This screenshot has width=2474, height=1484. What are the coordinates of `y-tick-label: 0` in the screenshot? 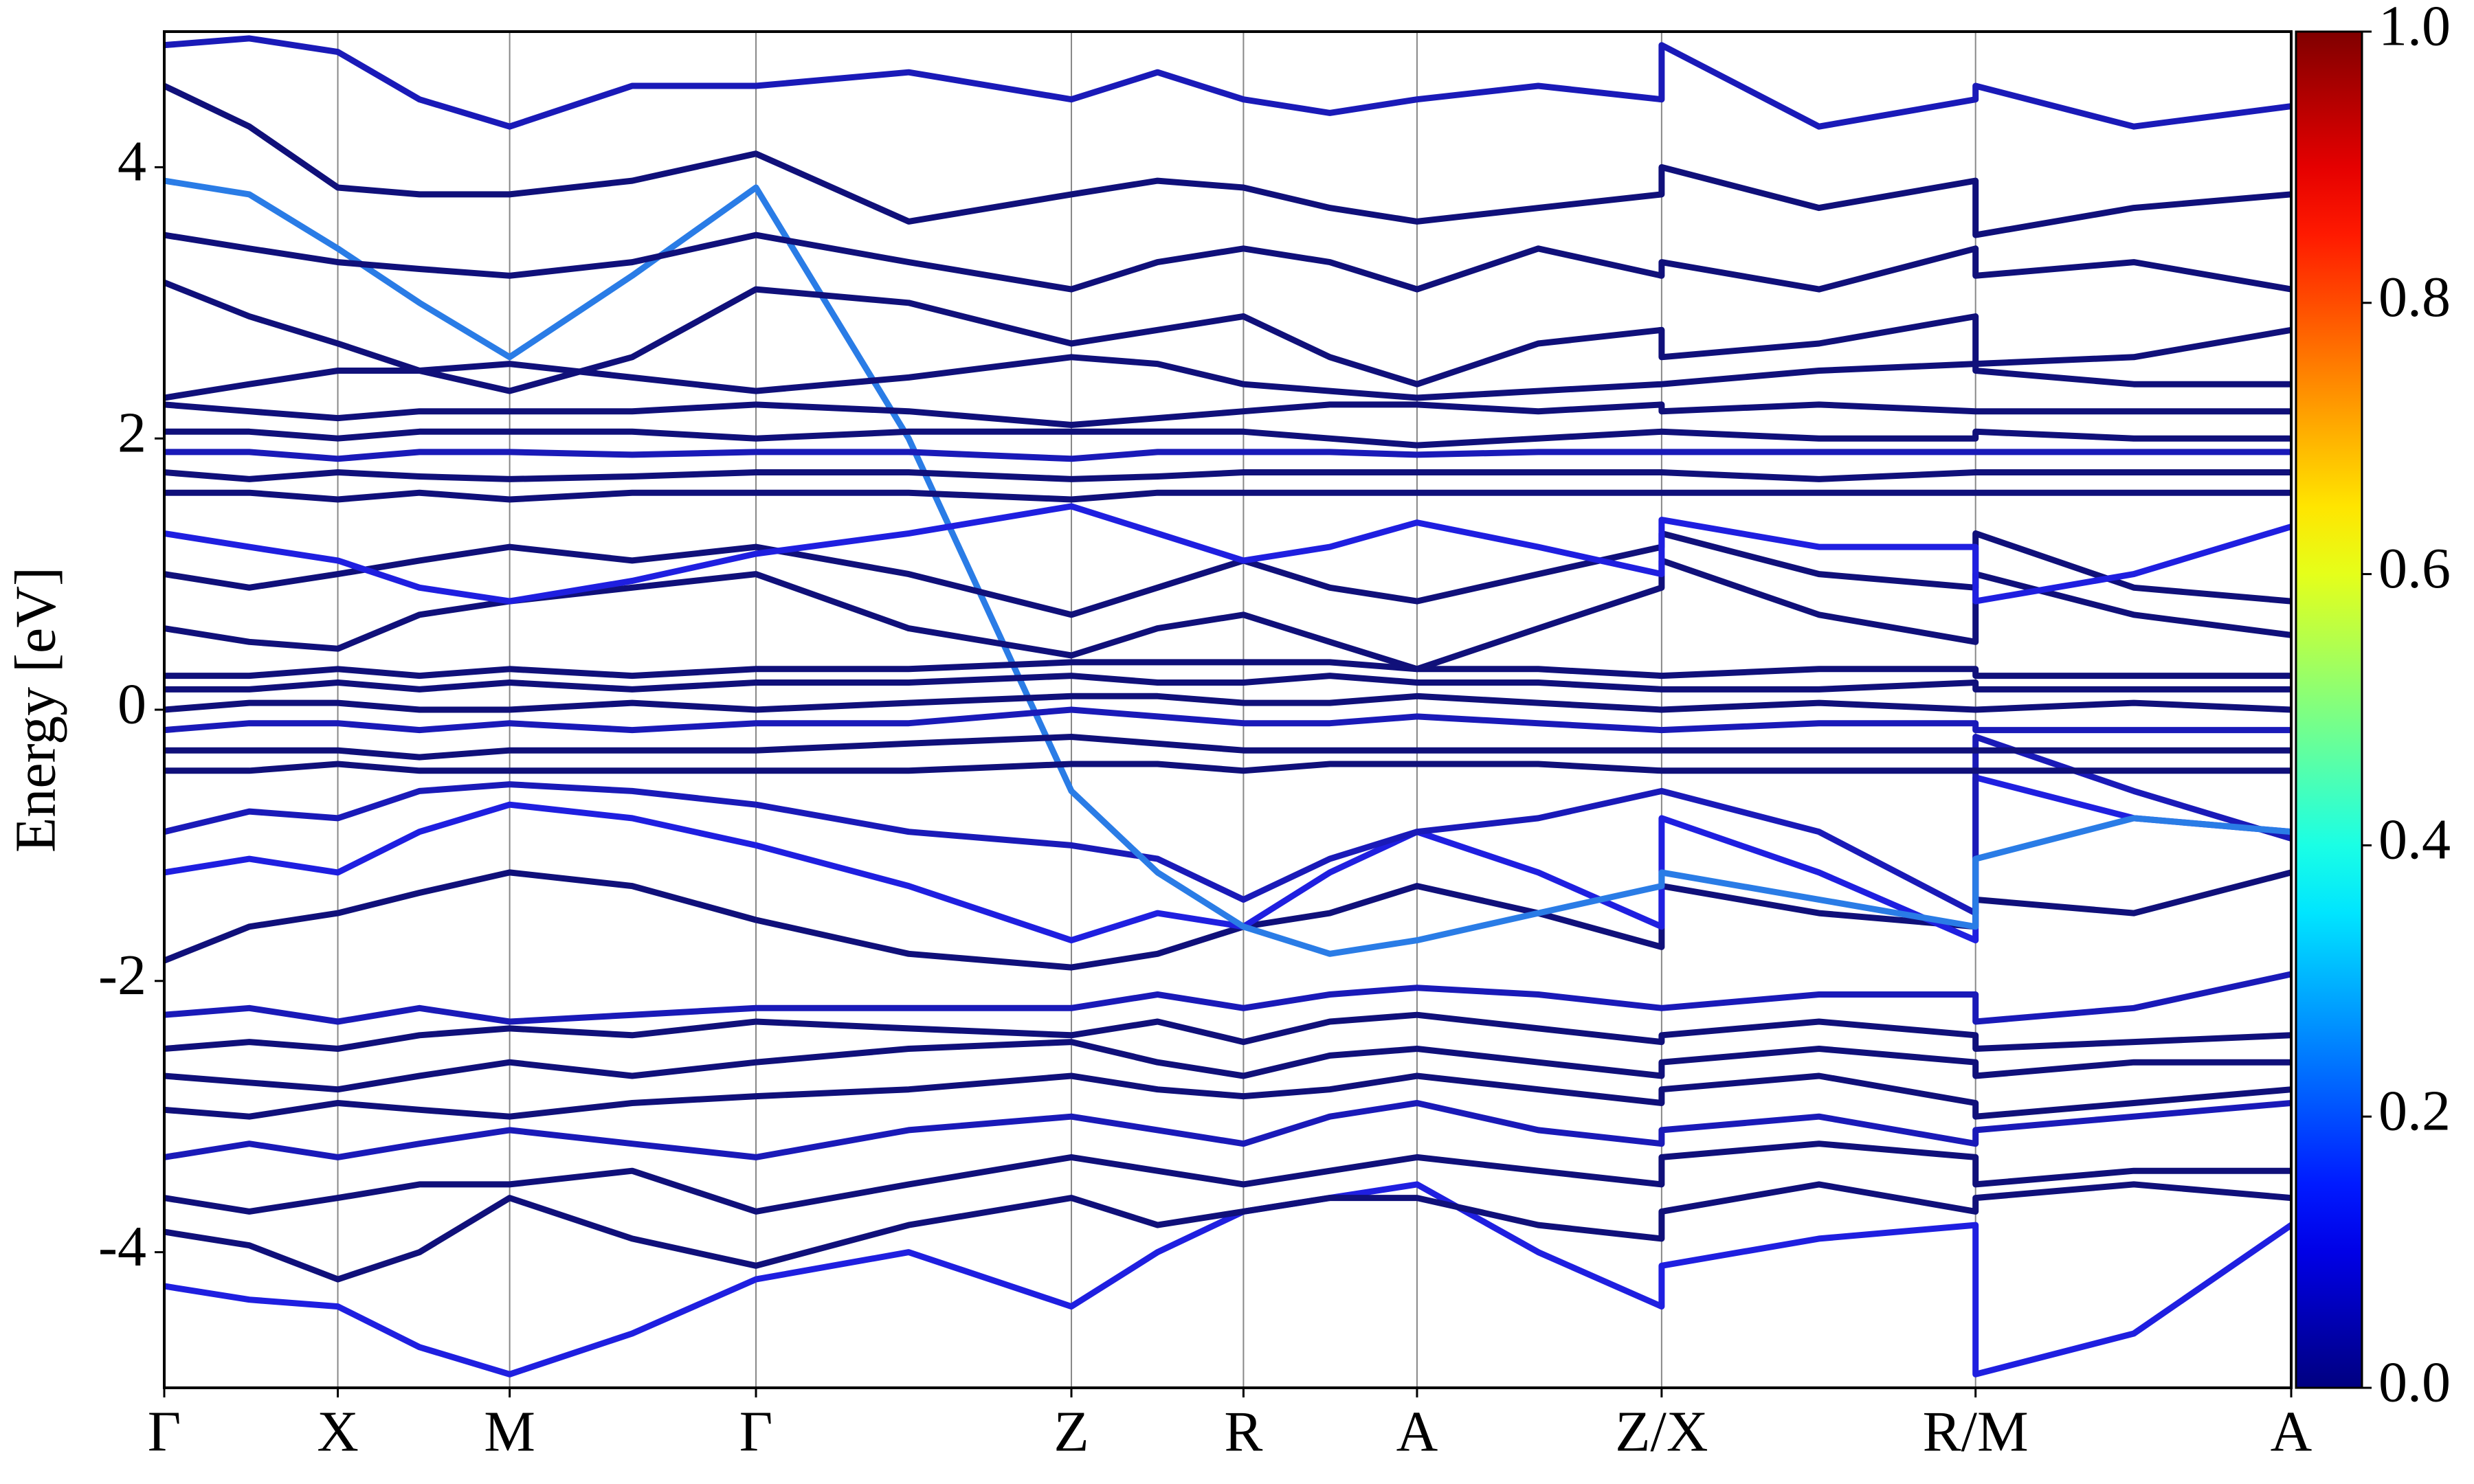 It's located at (132, 704).